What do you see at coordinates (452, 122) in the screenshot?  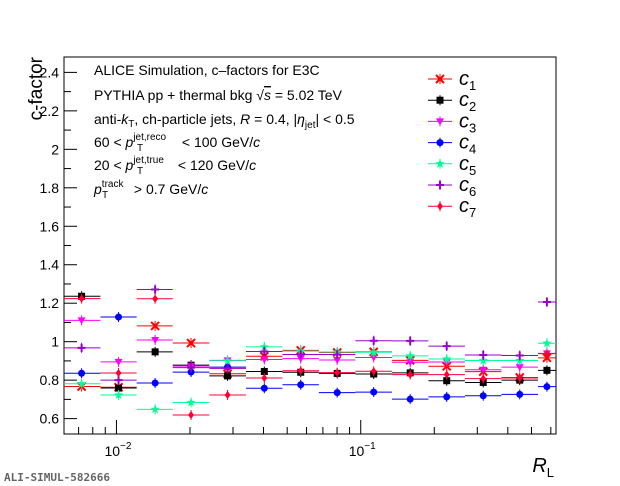 I see `legend-item: c3` at bounding box center [452, 122].